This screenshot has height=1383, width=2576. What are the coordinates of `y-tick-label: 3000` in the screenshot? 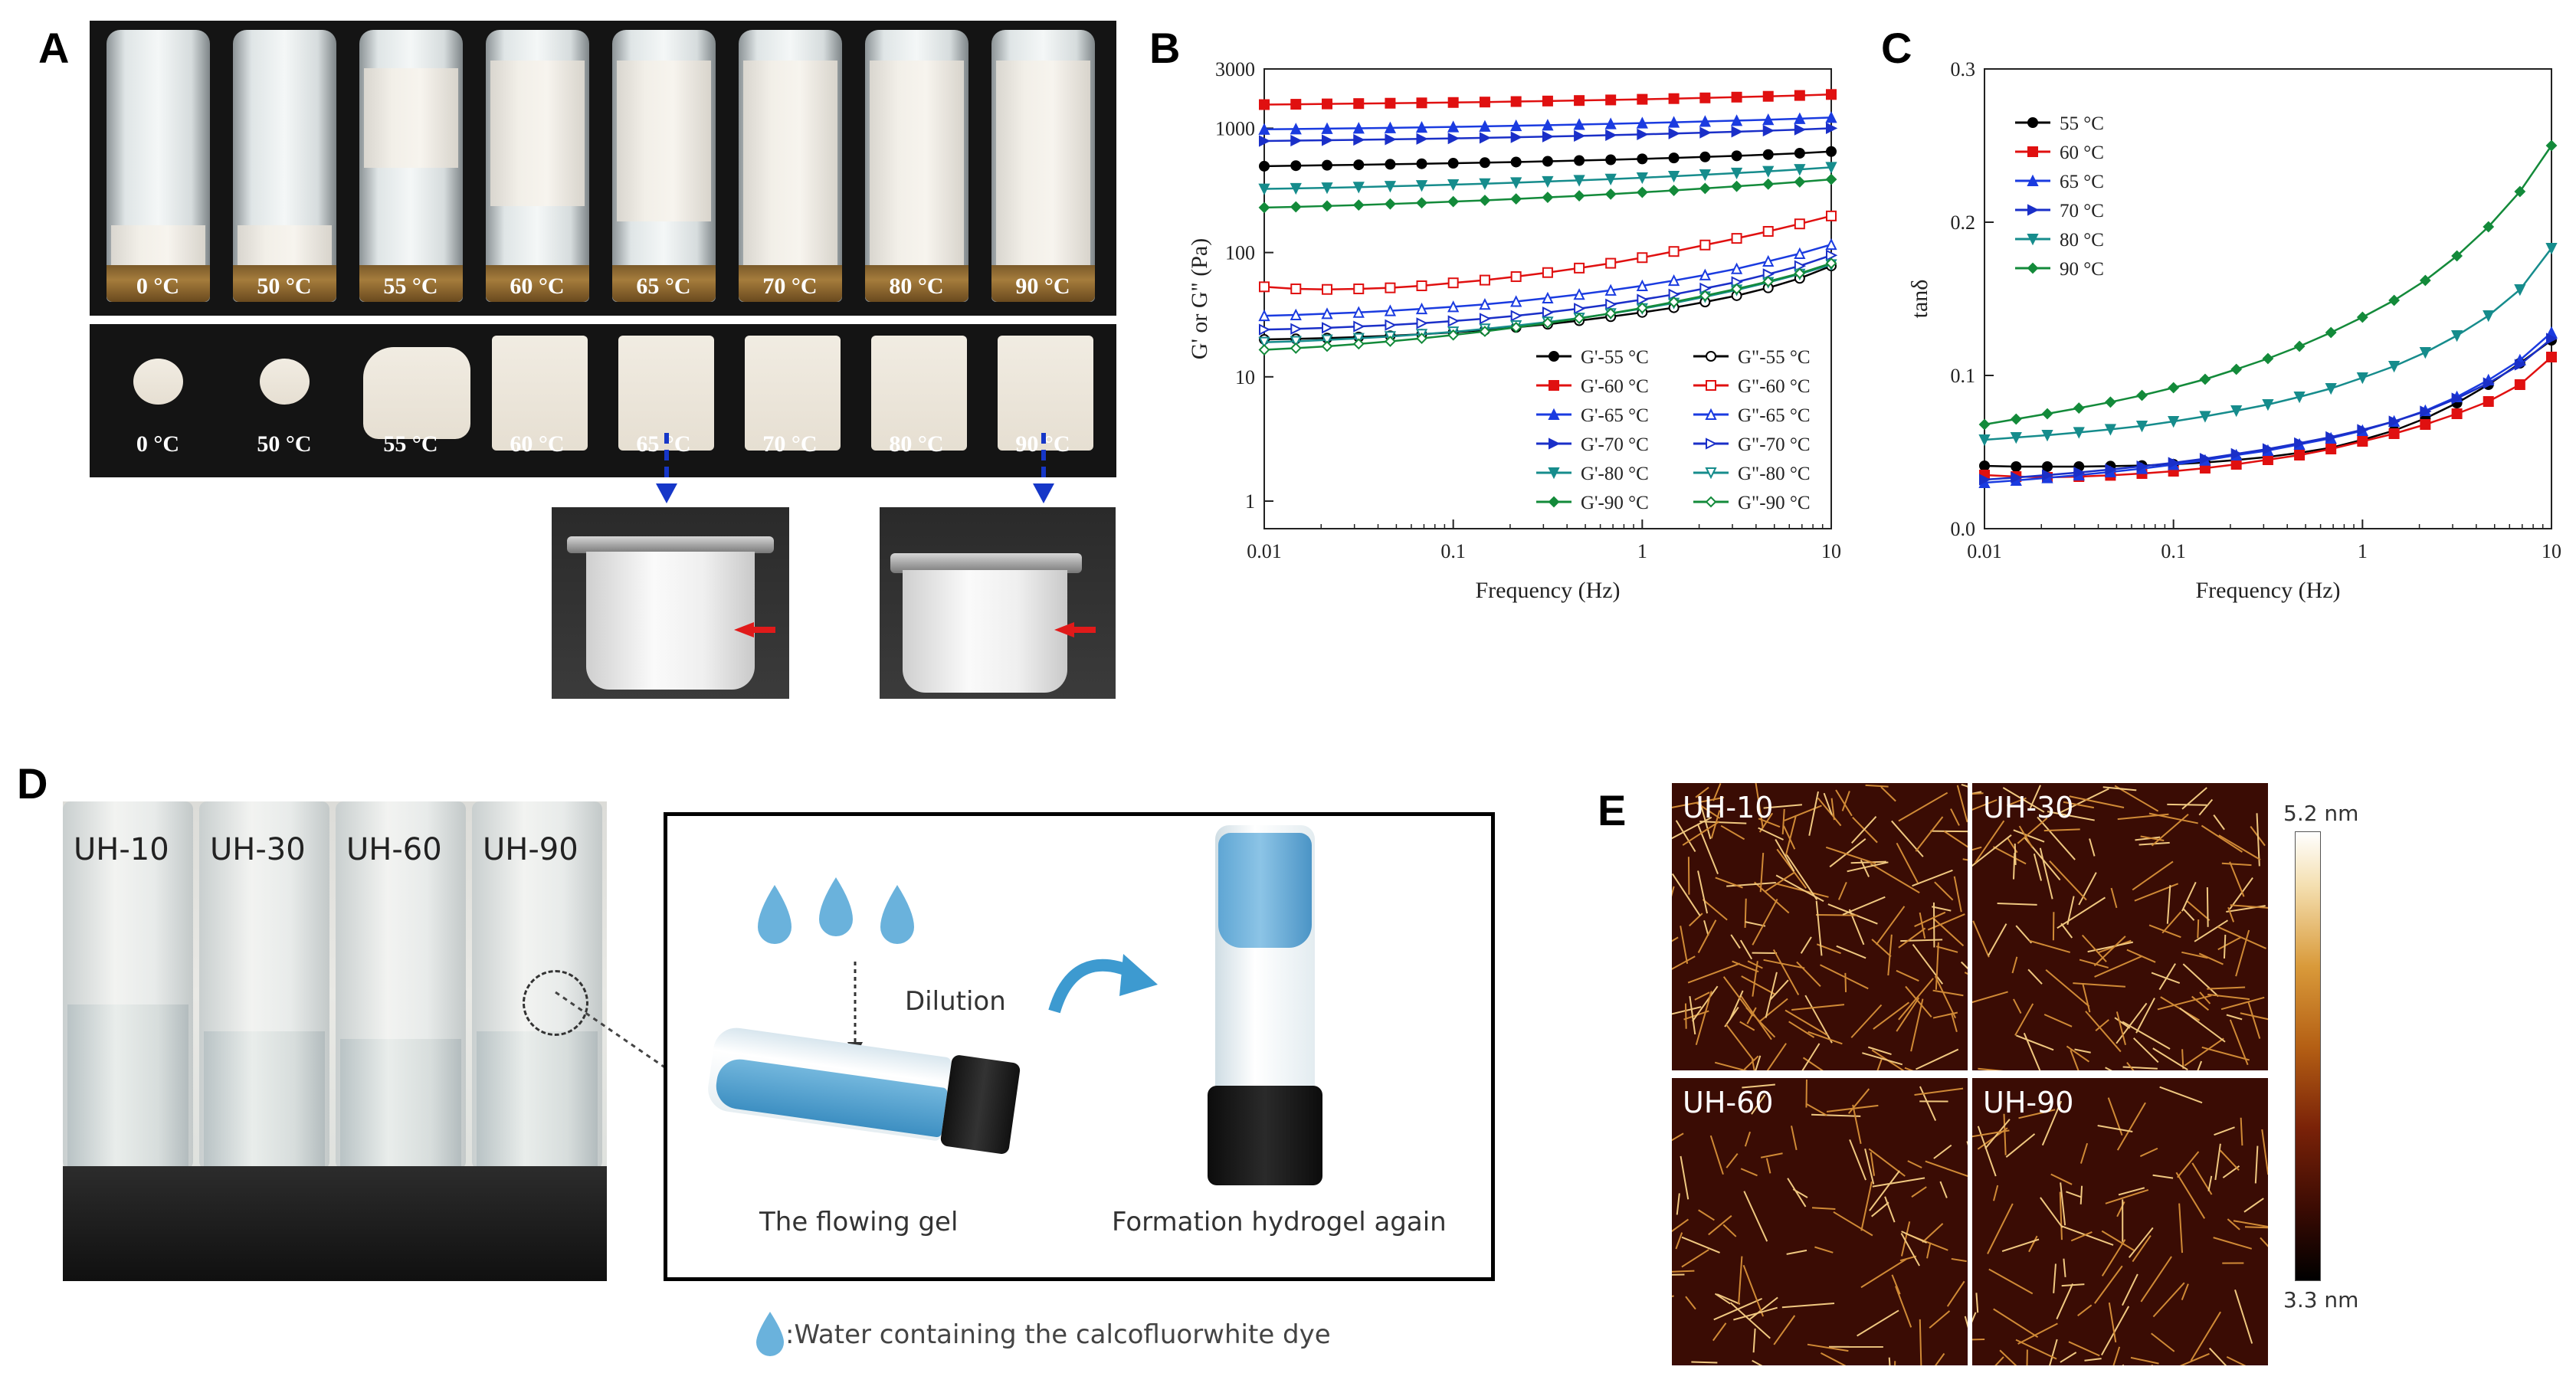 It's located at (1235, 69).